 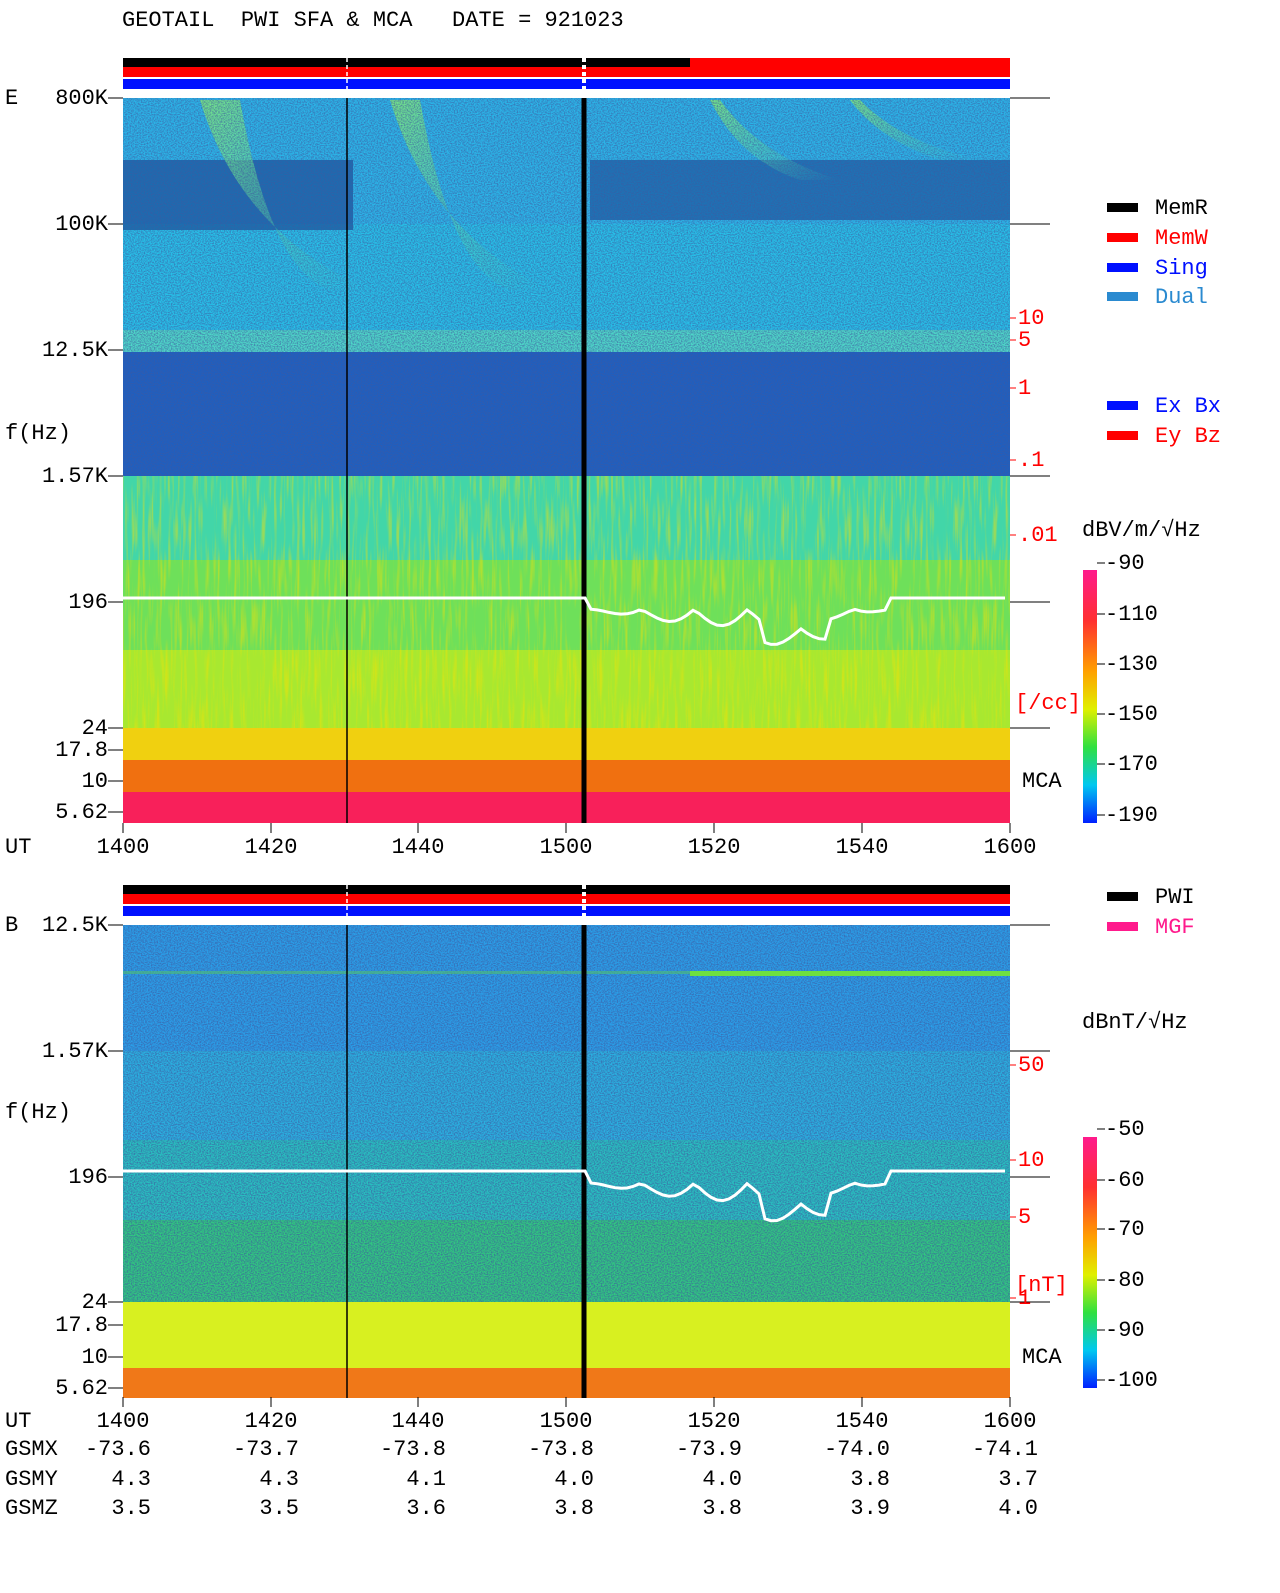 What do you see at coordinates (1125, 1229) in the screenshot?
I see `colorbar-tick-label: -70` at bounding box center [1125, 1229].